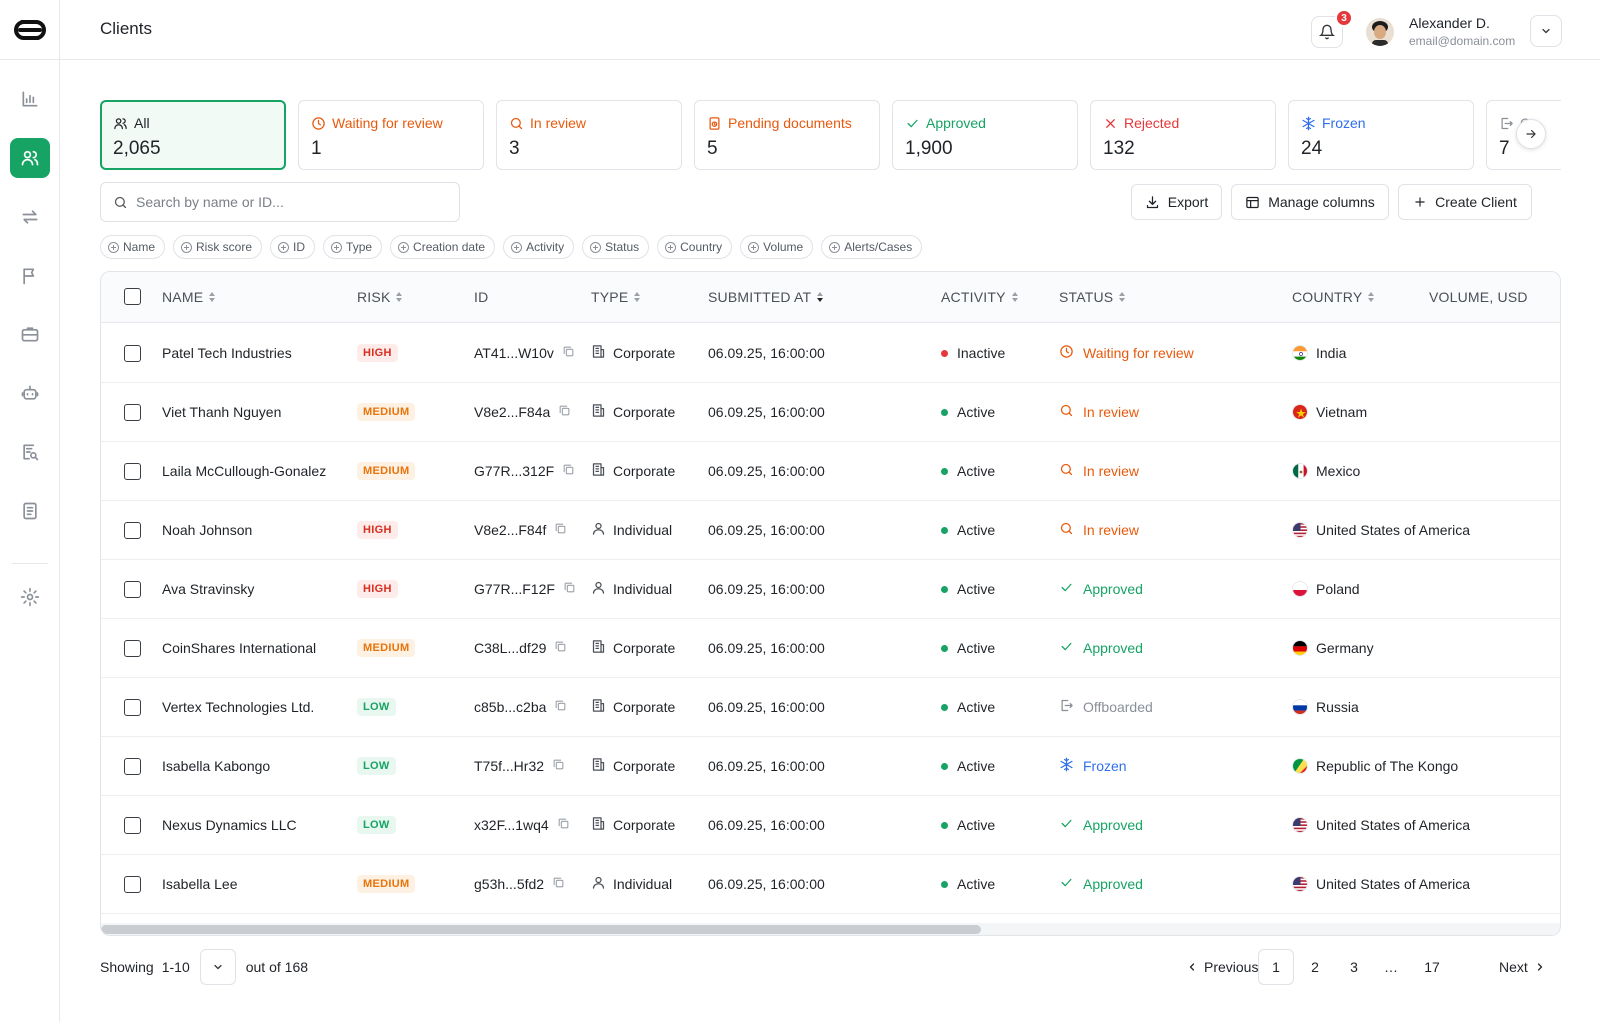  I want to click on column-header-type: TYPE, so click(616, 297).